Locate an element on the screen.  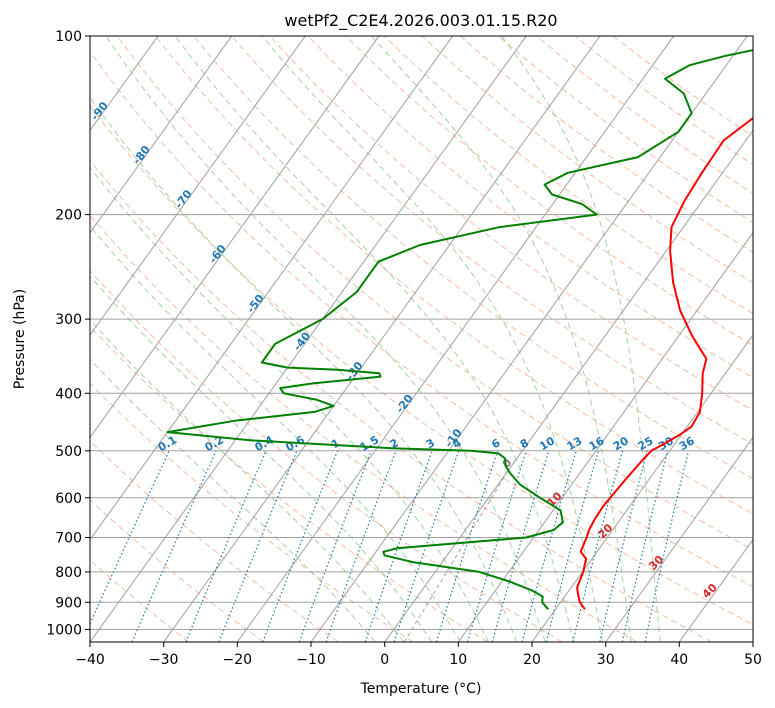
x-tick-label: 0 is located at coordinates (384, 660).